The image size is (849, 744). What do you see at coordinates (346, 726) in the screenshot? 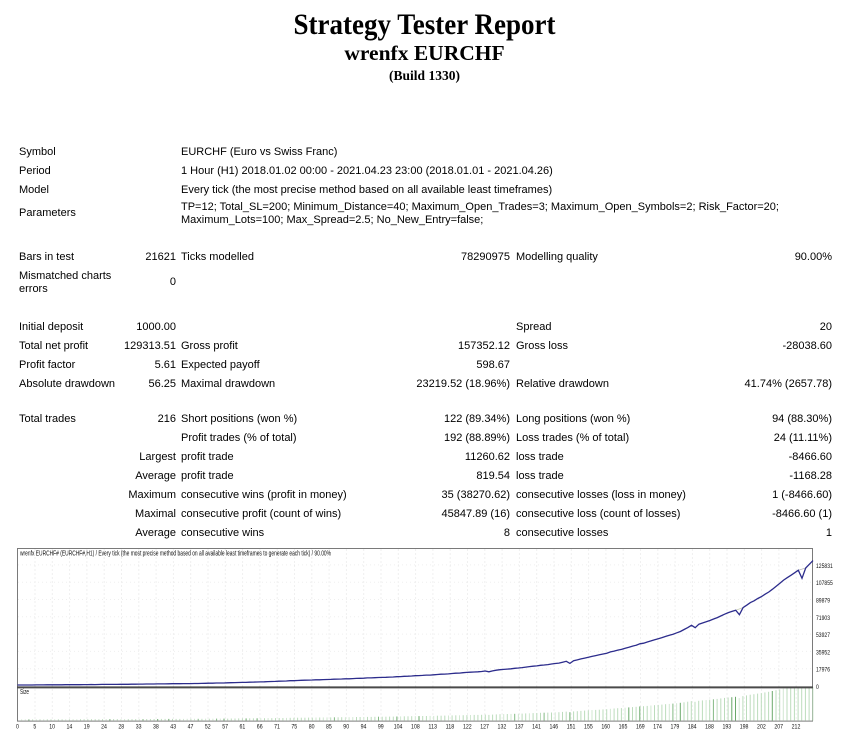
I see `svg-text: 90` at bounding box center [346, 726].